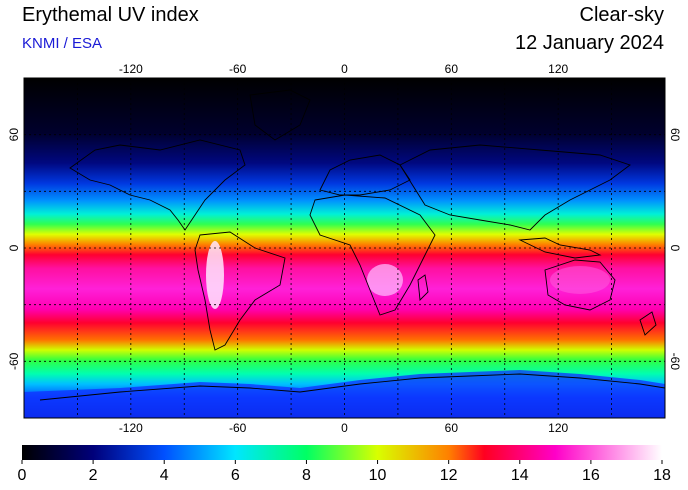 The image size is (688, 490). Describe the element at coordinates (235, 475) in the screenshot. I see `colorbar-tick-label: 6` at that location.